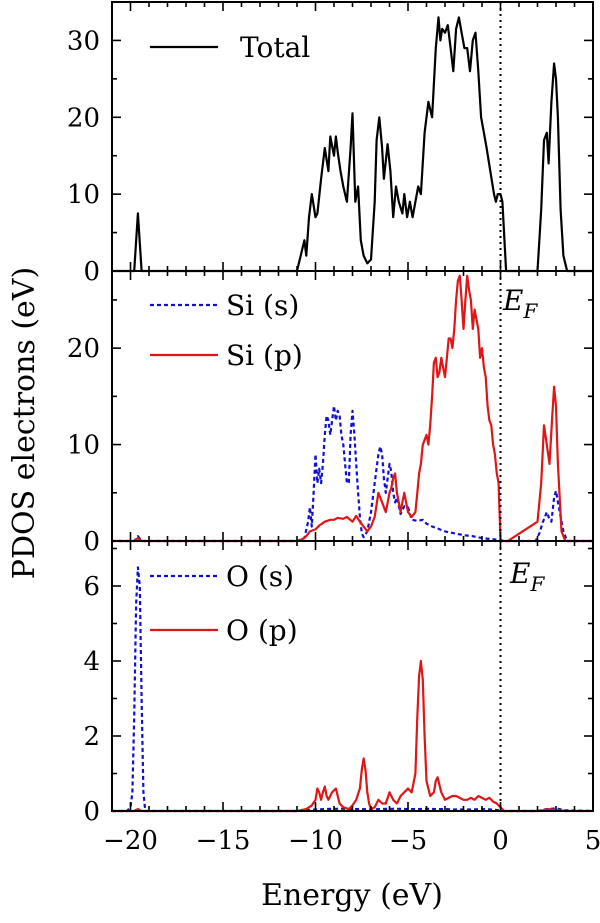 This screenshot has width=600, height=923. I want to click on x-tick-label: −20, so click(130, 841).